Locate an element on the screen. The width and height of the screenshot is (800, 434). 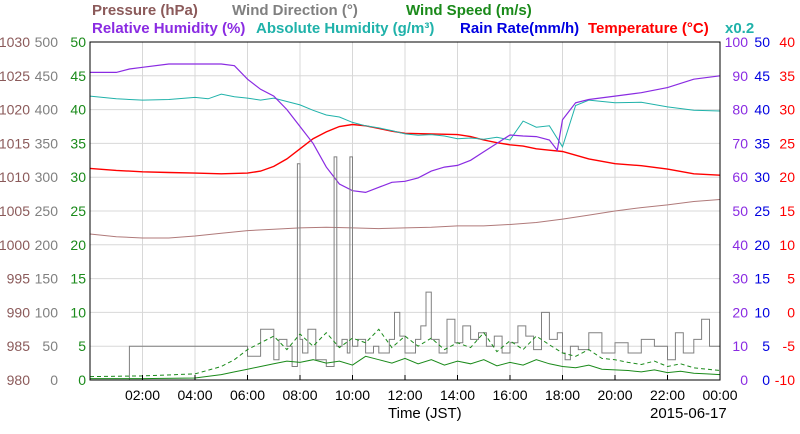
x-tick-label: 08:00 is located at coordinates (299, 395).